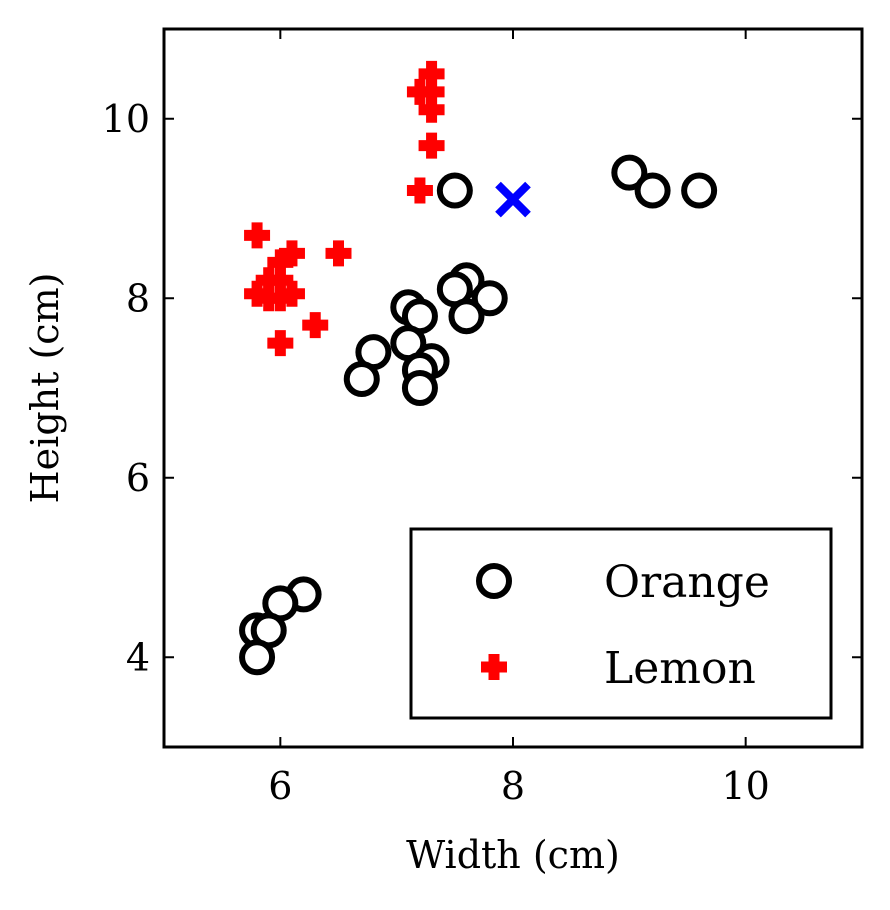 The width and height of the screenshot is (890, 910). I want to click on y-tick-label: 6, so click(138, 478).